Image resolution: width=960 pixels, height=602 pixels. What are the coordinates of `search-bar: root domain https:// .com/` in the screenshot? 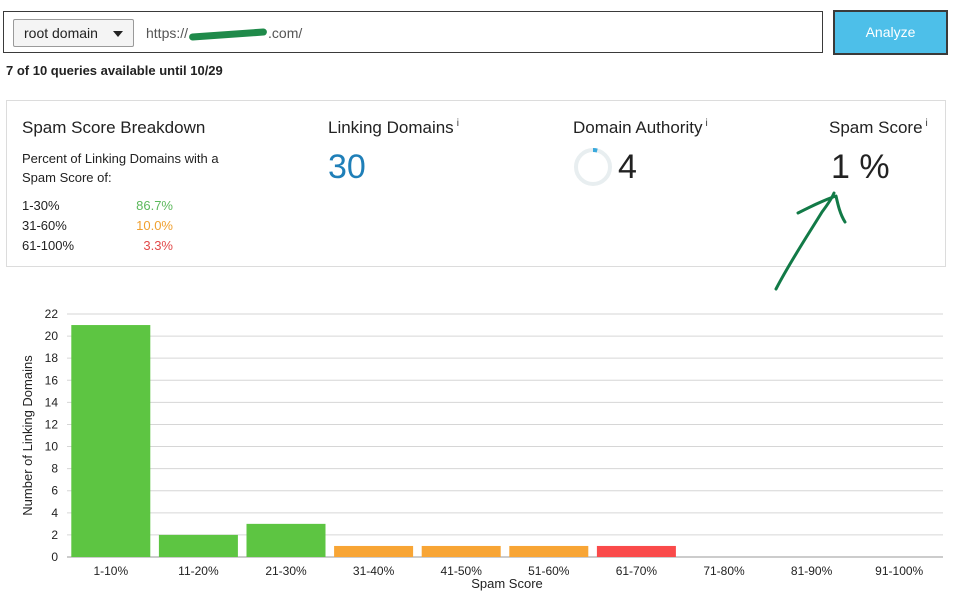 It's located at (413, 32).